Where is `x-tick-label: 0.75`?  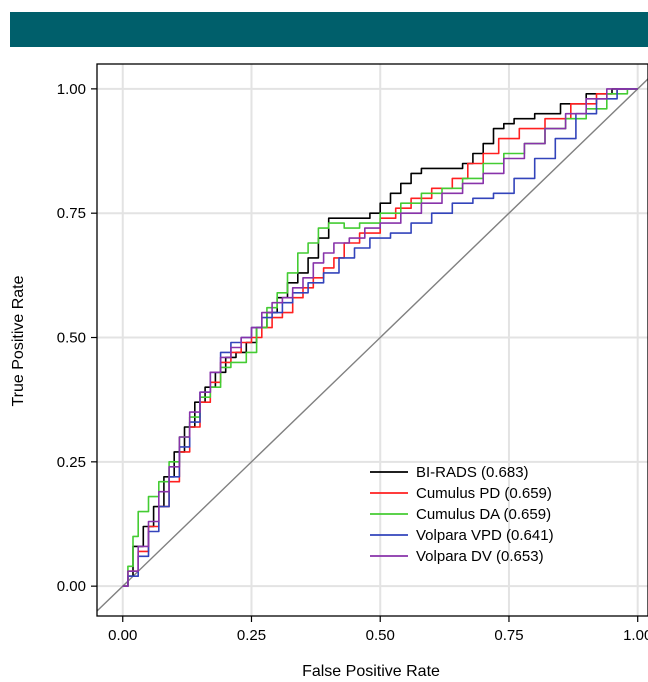 x-tick-label: 0.75 is located at coordinates (508, 635).